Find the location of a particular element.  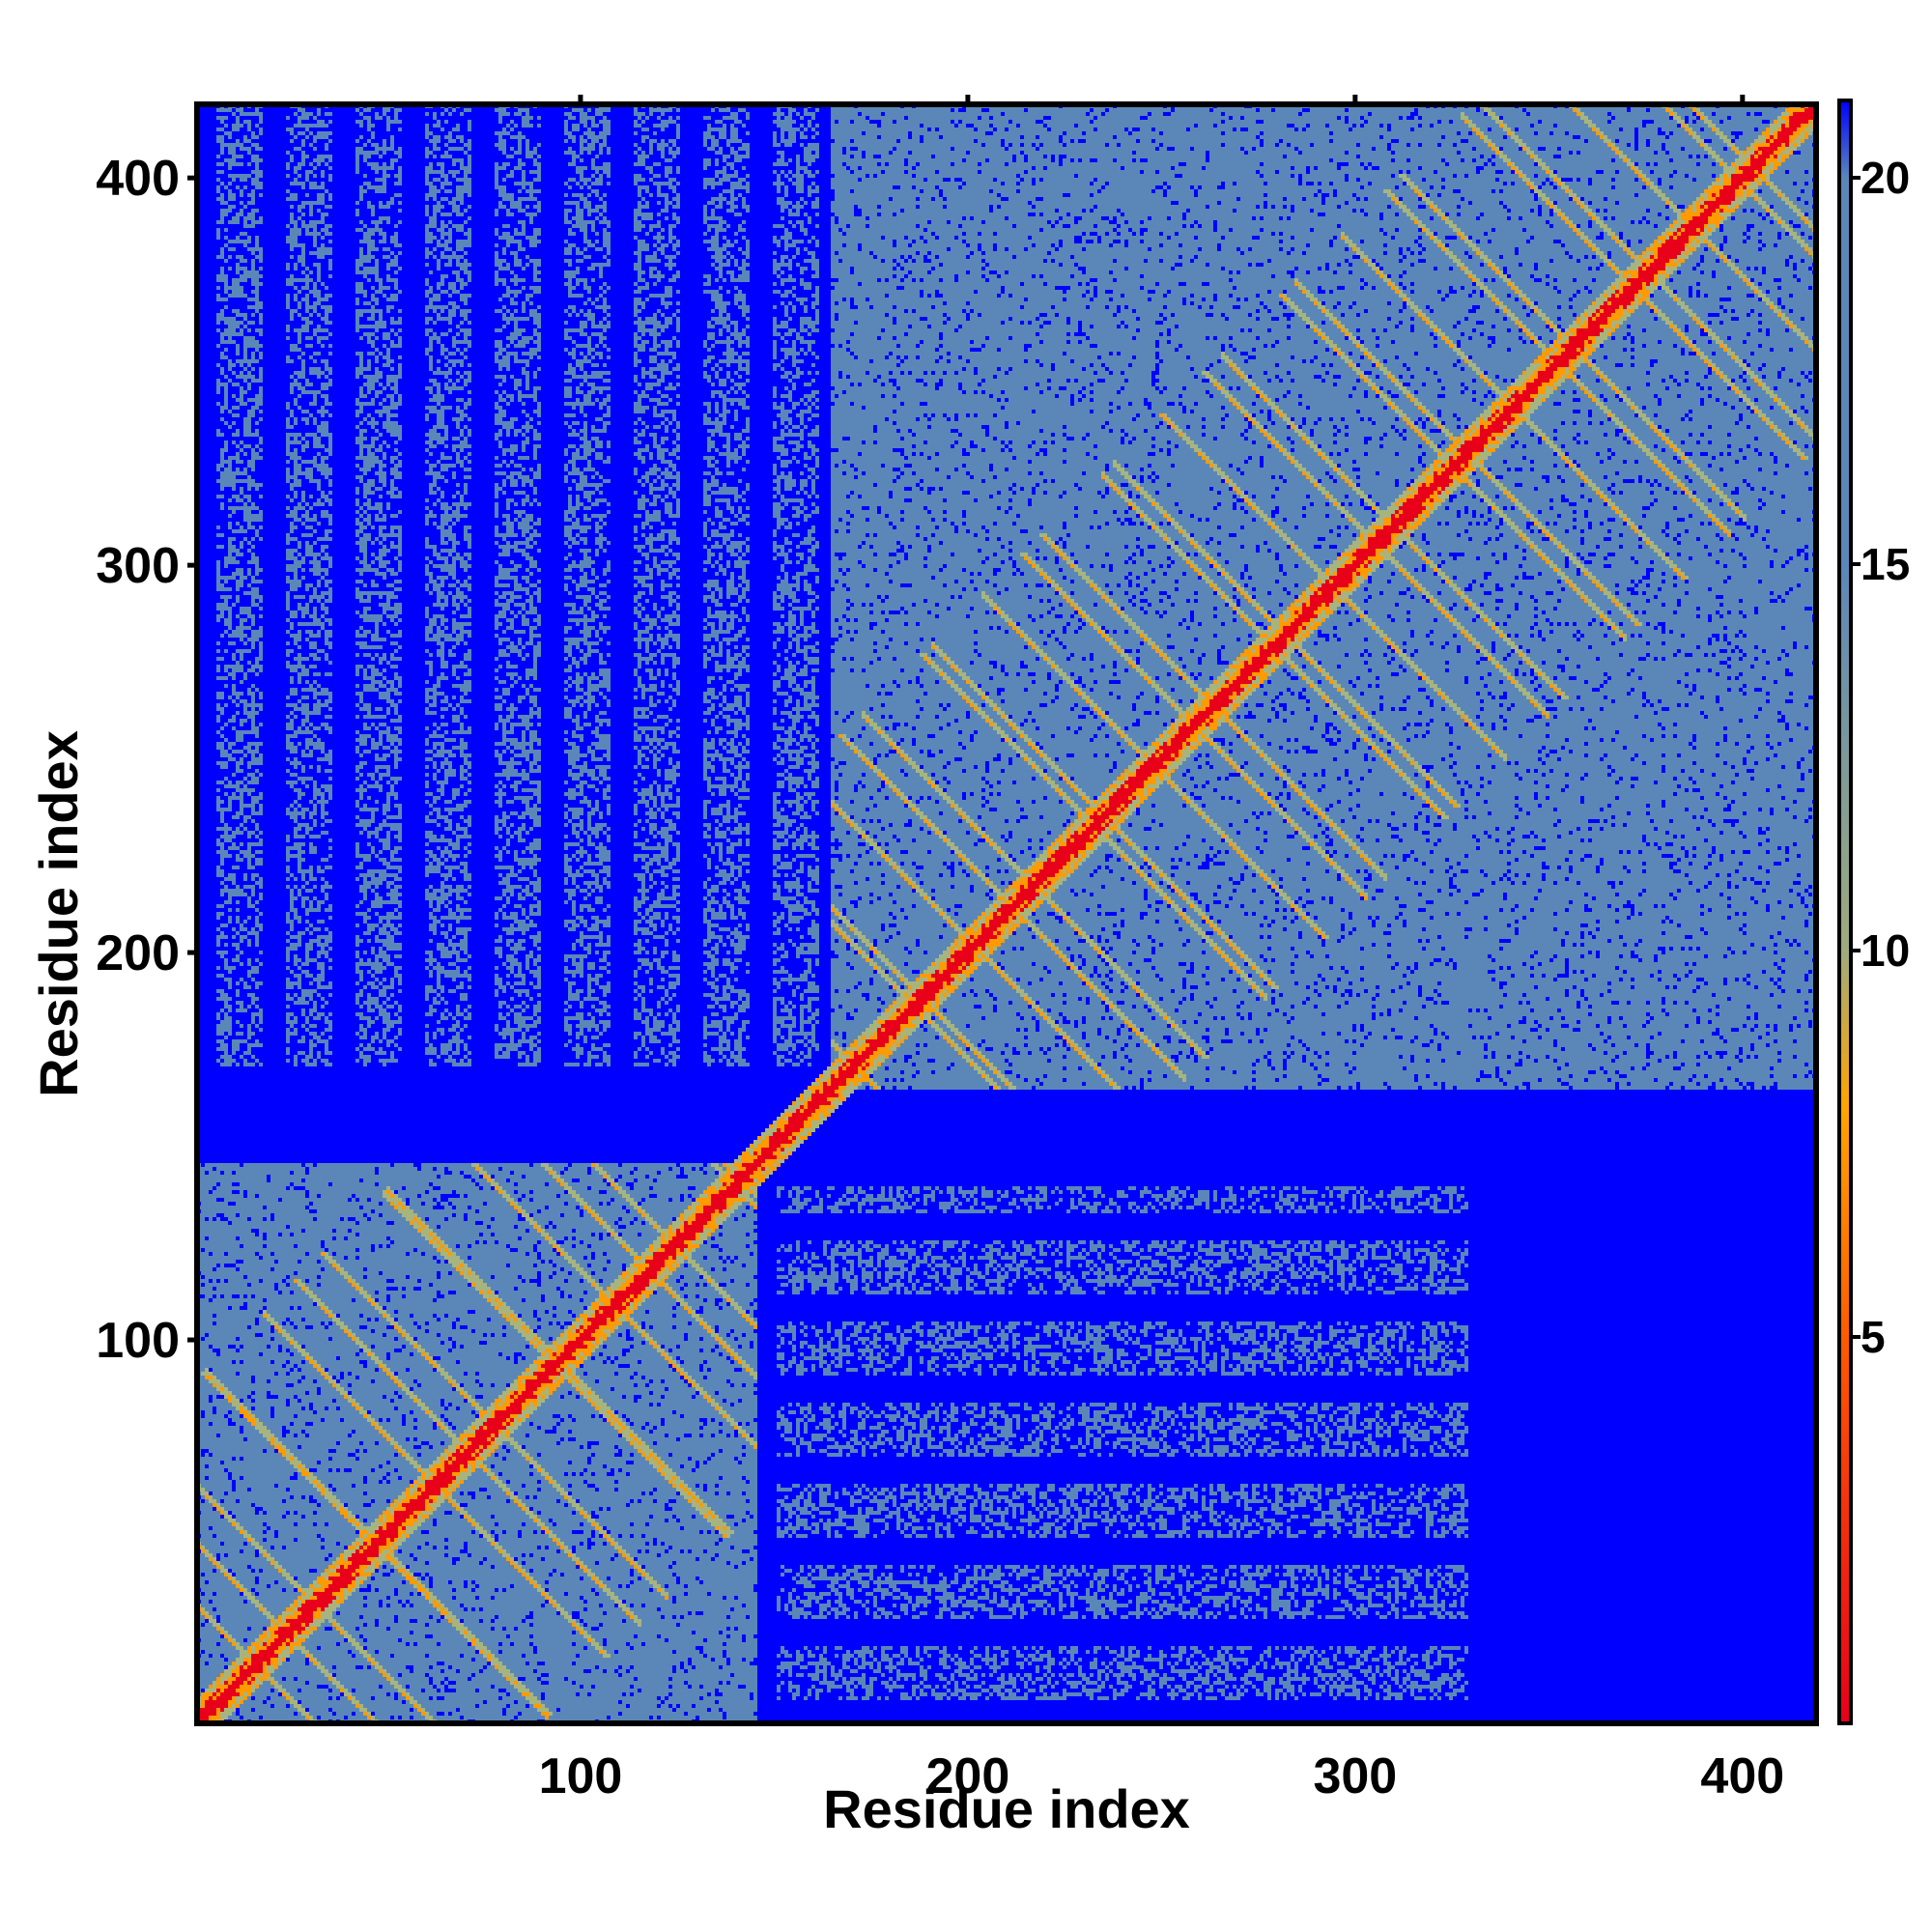

x-tick-label: 400 is located at coordinates (1742, 1776).